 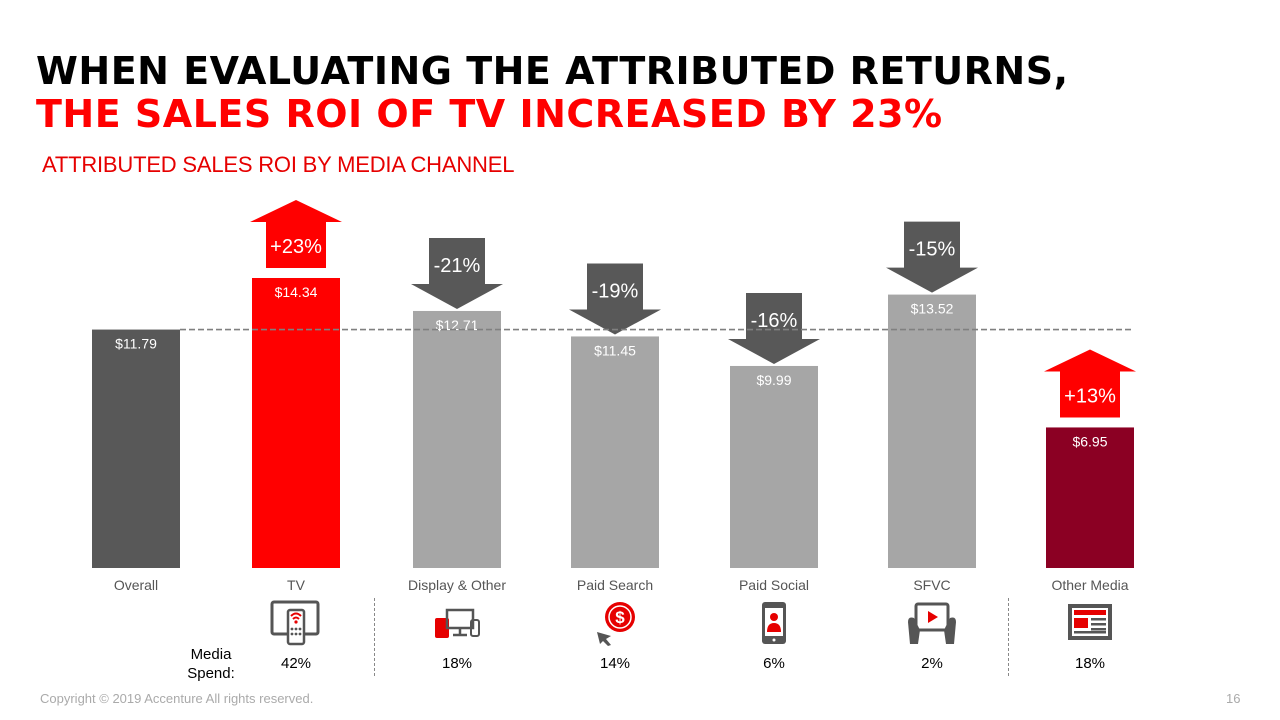 What do you see at coordinates (296, 663) in the screenshot?
I see `media-spend-tv: 42%` at bounding box center [296, 663].